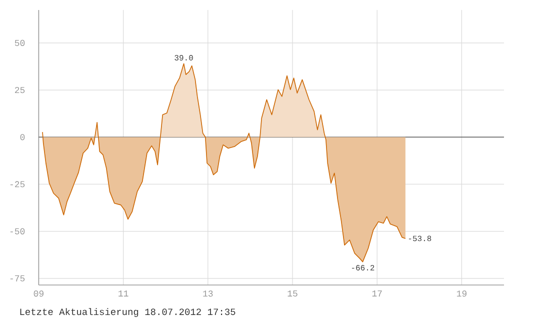 Image resolution: width=533 pixels, height=320 pixels. Describe the element at coordinates (17, 184) in the screenshot. I see `y-tick-label: -25` at that location.